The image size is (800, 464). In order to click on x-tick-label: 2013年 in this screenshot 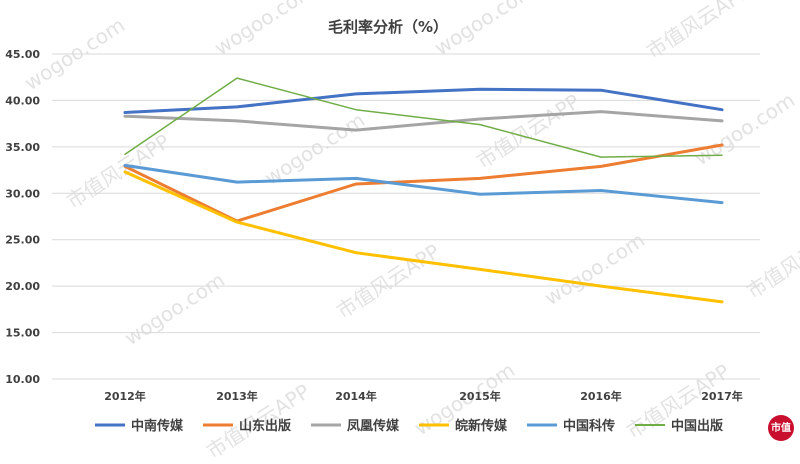, I will do `click(237, 396)`.